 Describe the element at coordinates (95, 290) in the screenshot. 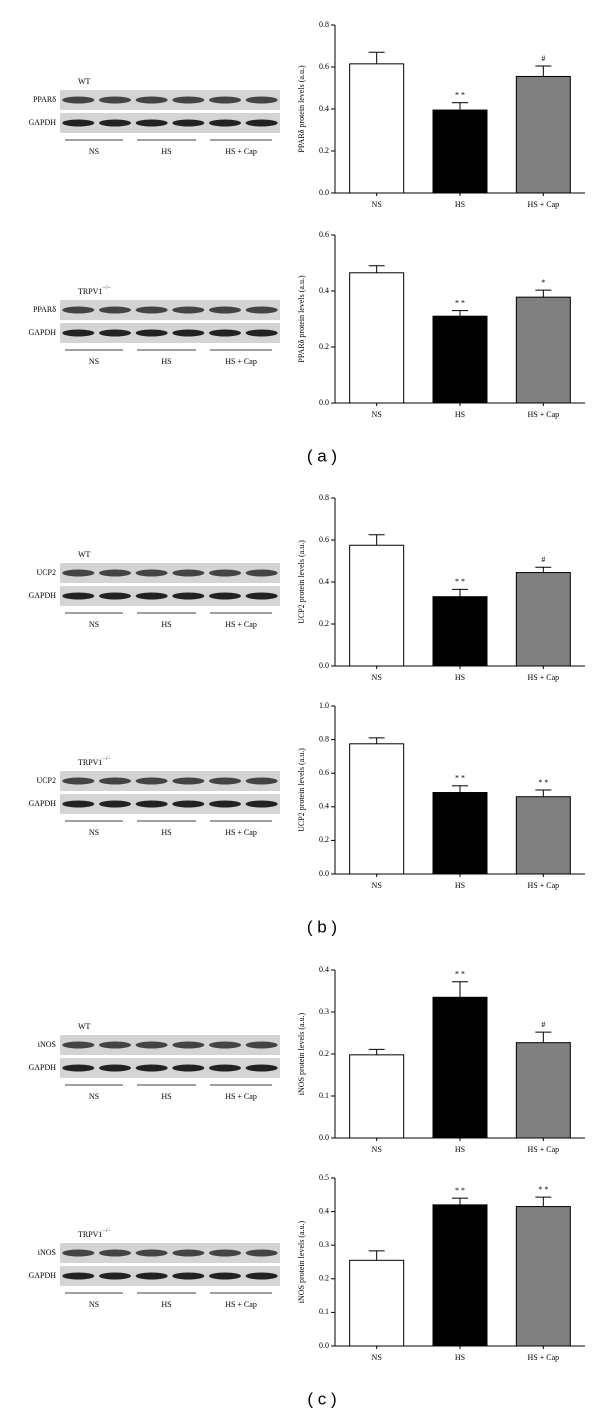

I see `genotype-label: TRPV1−/−` at that location.